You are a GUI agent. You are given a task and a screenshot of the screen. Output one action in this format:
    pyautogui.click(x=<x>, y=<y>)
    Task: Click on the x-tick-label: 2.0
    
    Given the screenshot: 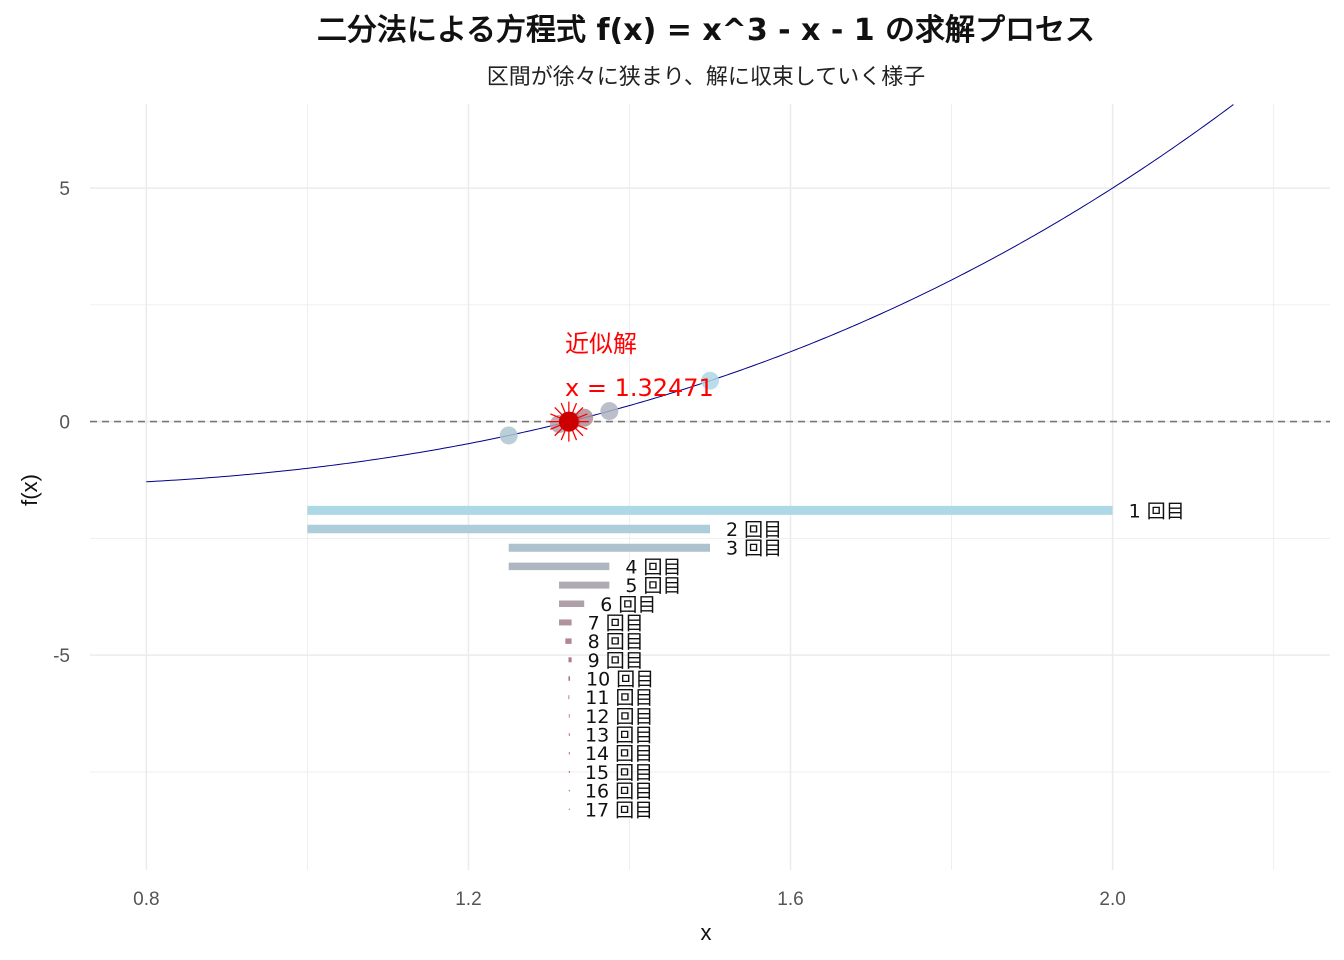 What is the action you would take?
    pyautogui.click(x=1112, y=899)
    